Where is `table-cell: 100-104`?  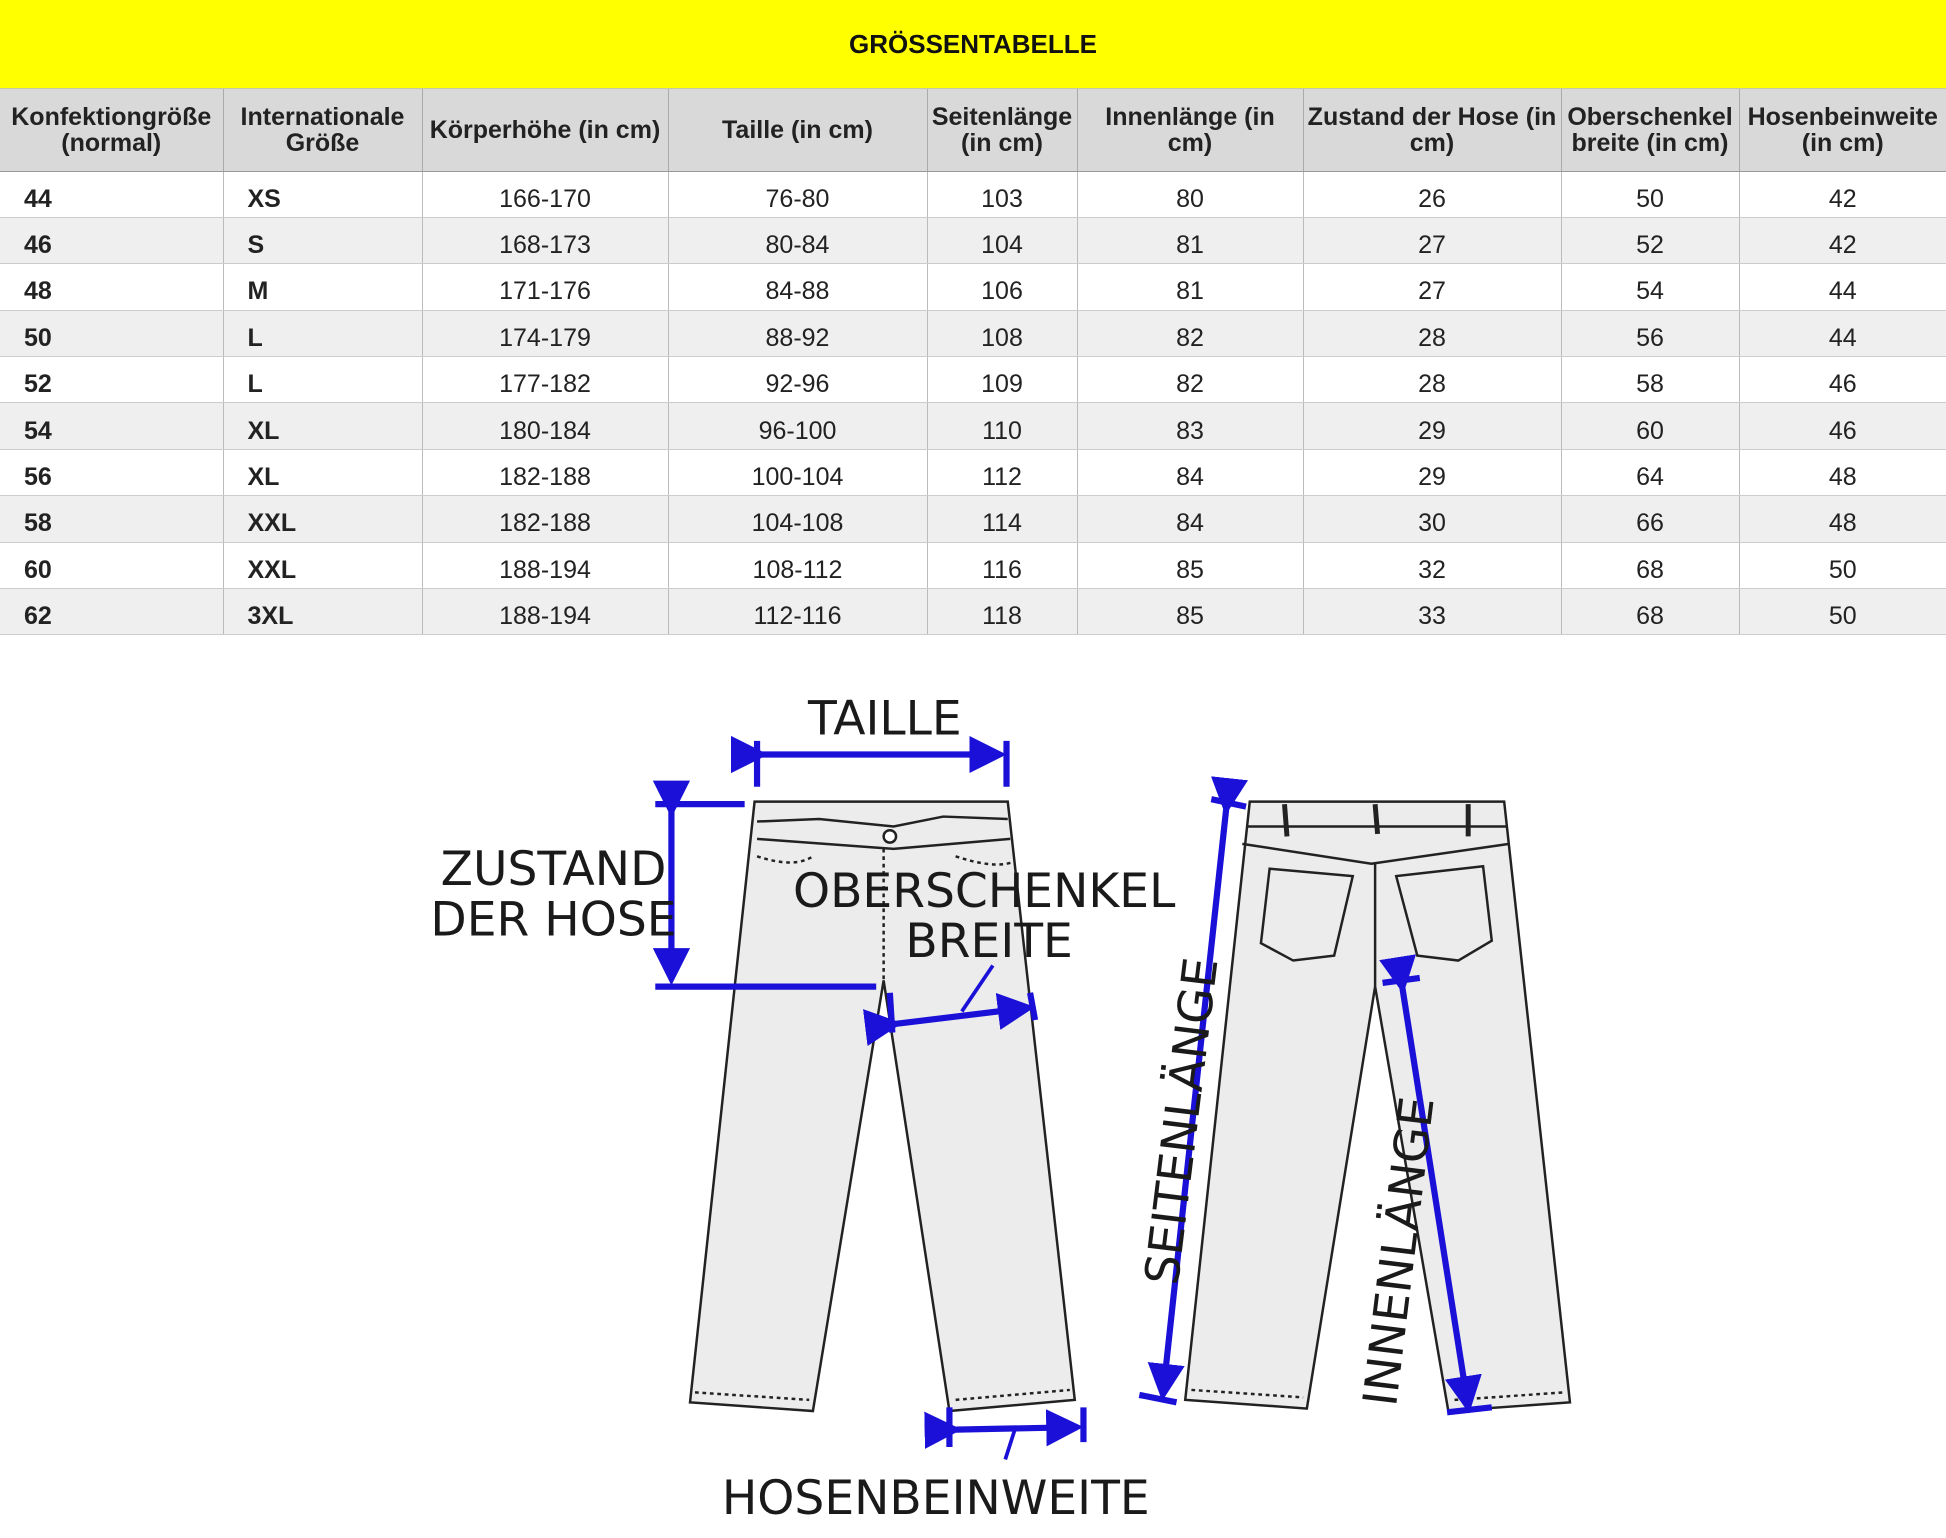 table-cell: 100-104 is located at coordinates (797, 473).